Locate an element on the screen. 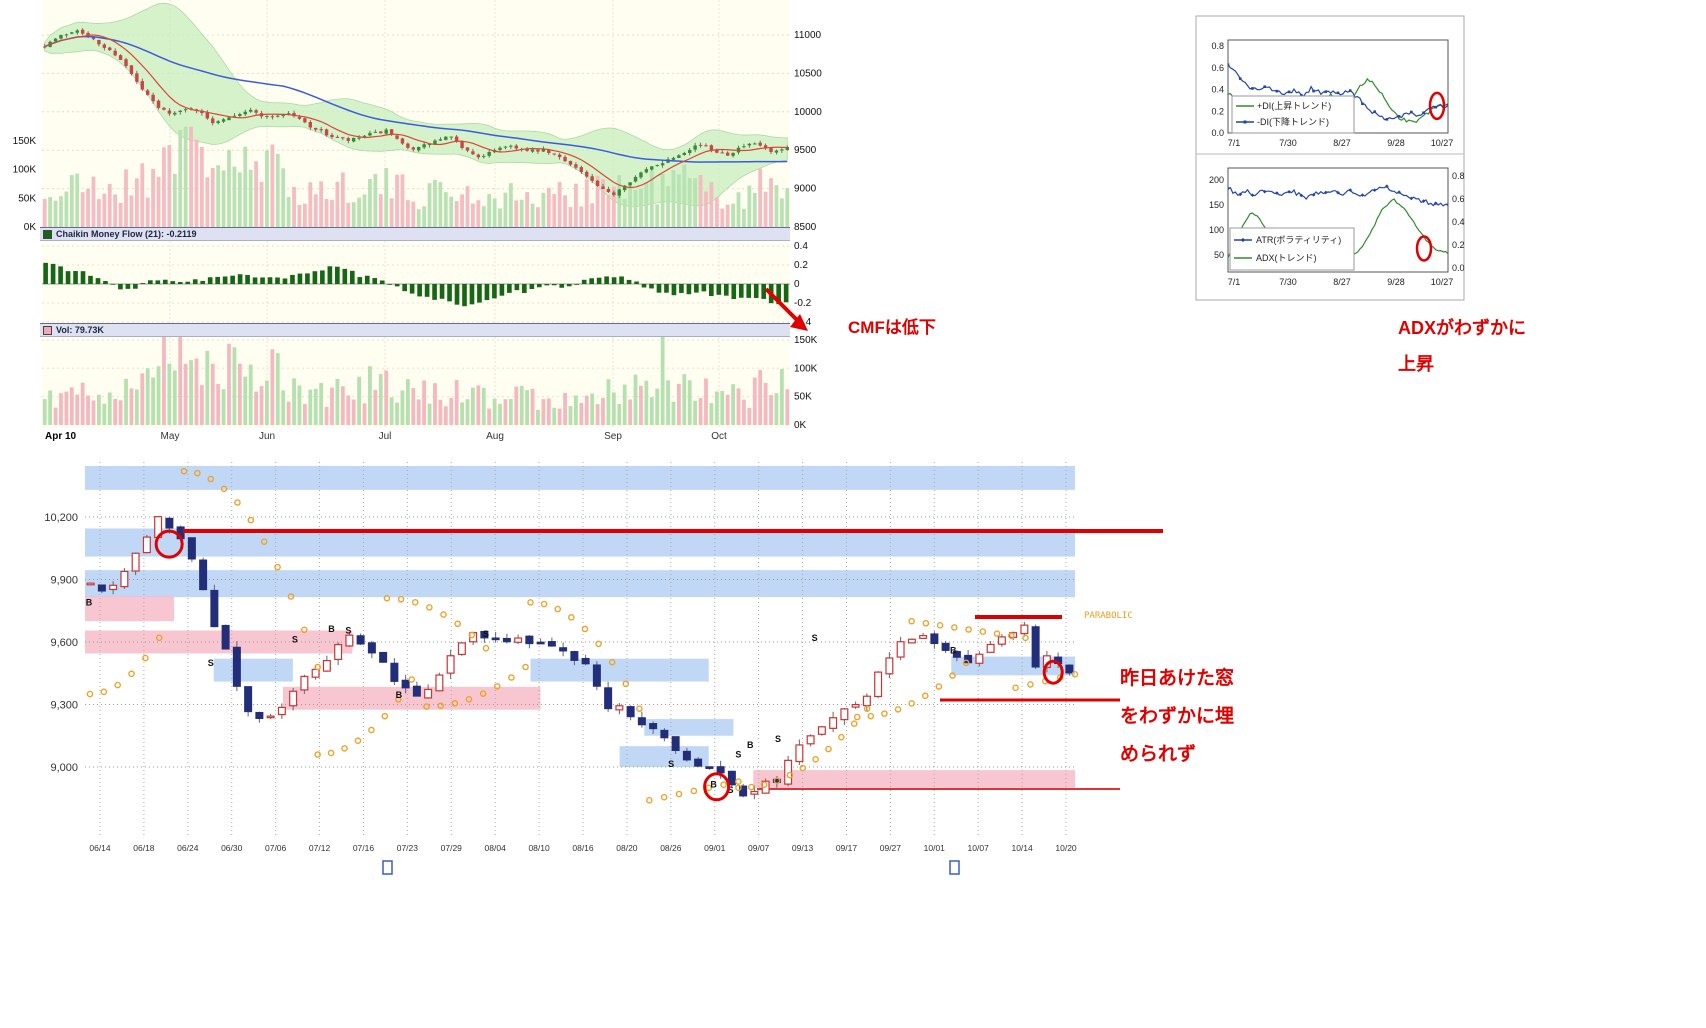 Image resolution: width=1706 pixels, height=1028 pixels. minus-di-legend-dot-icon is located at coordinates (1245, 122).